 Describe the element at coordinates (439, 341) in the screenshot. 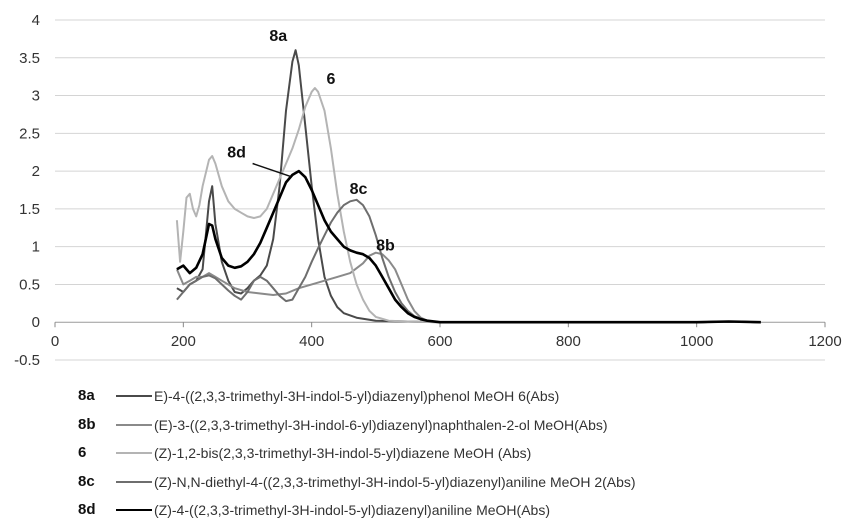

I see `x-tick-label: 600` at that location.